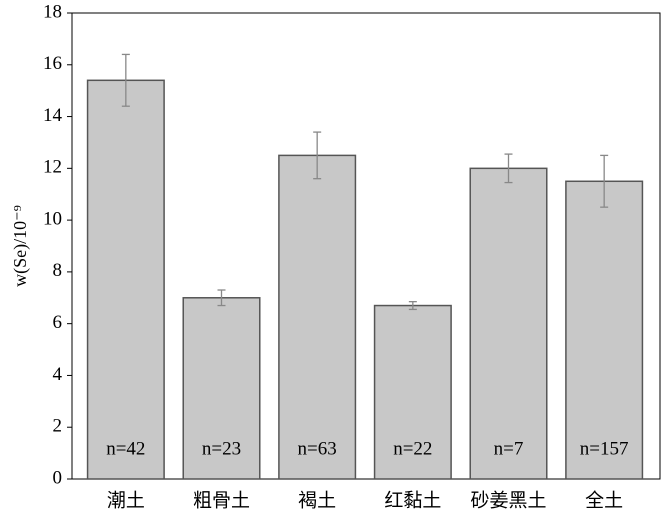 The width and height of the screenshot is (670, 524). I want to click on x-tick-label: 全土, so click(604, 500).